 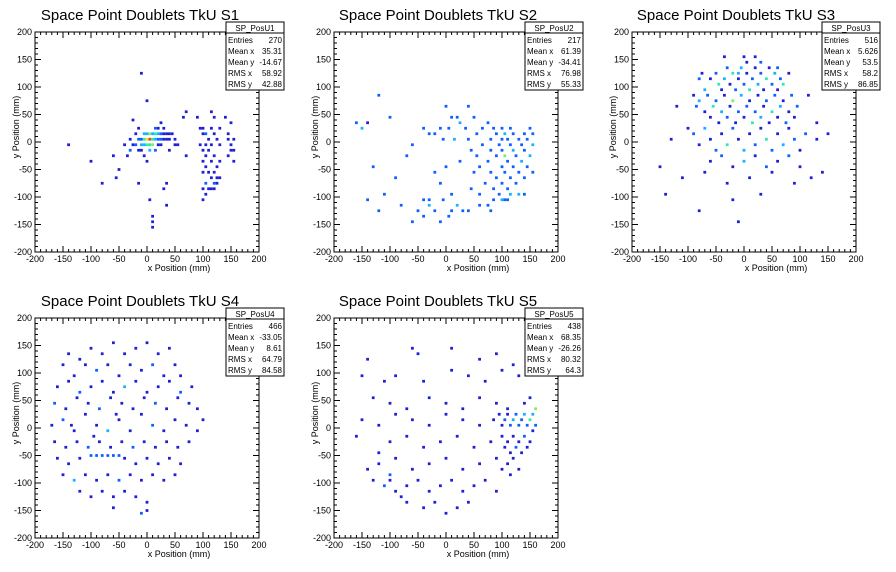 I want to click on stats-row-value: 64.79, so click(x=272, y=359).